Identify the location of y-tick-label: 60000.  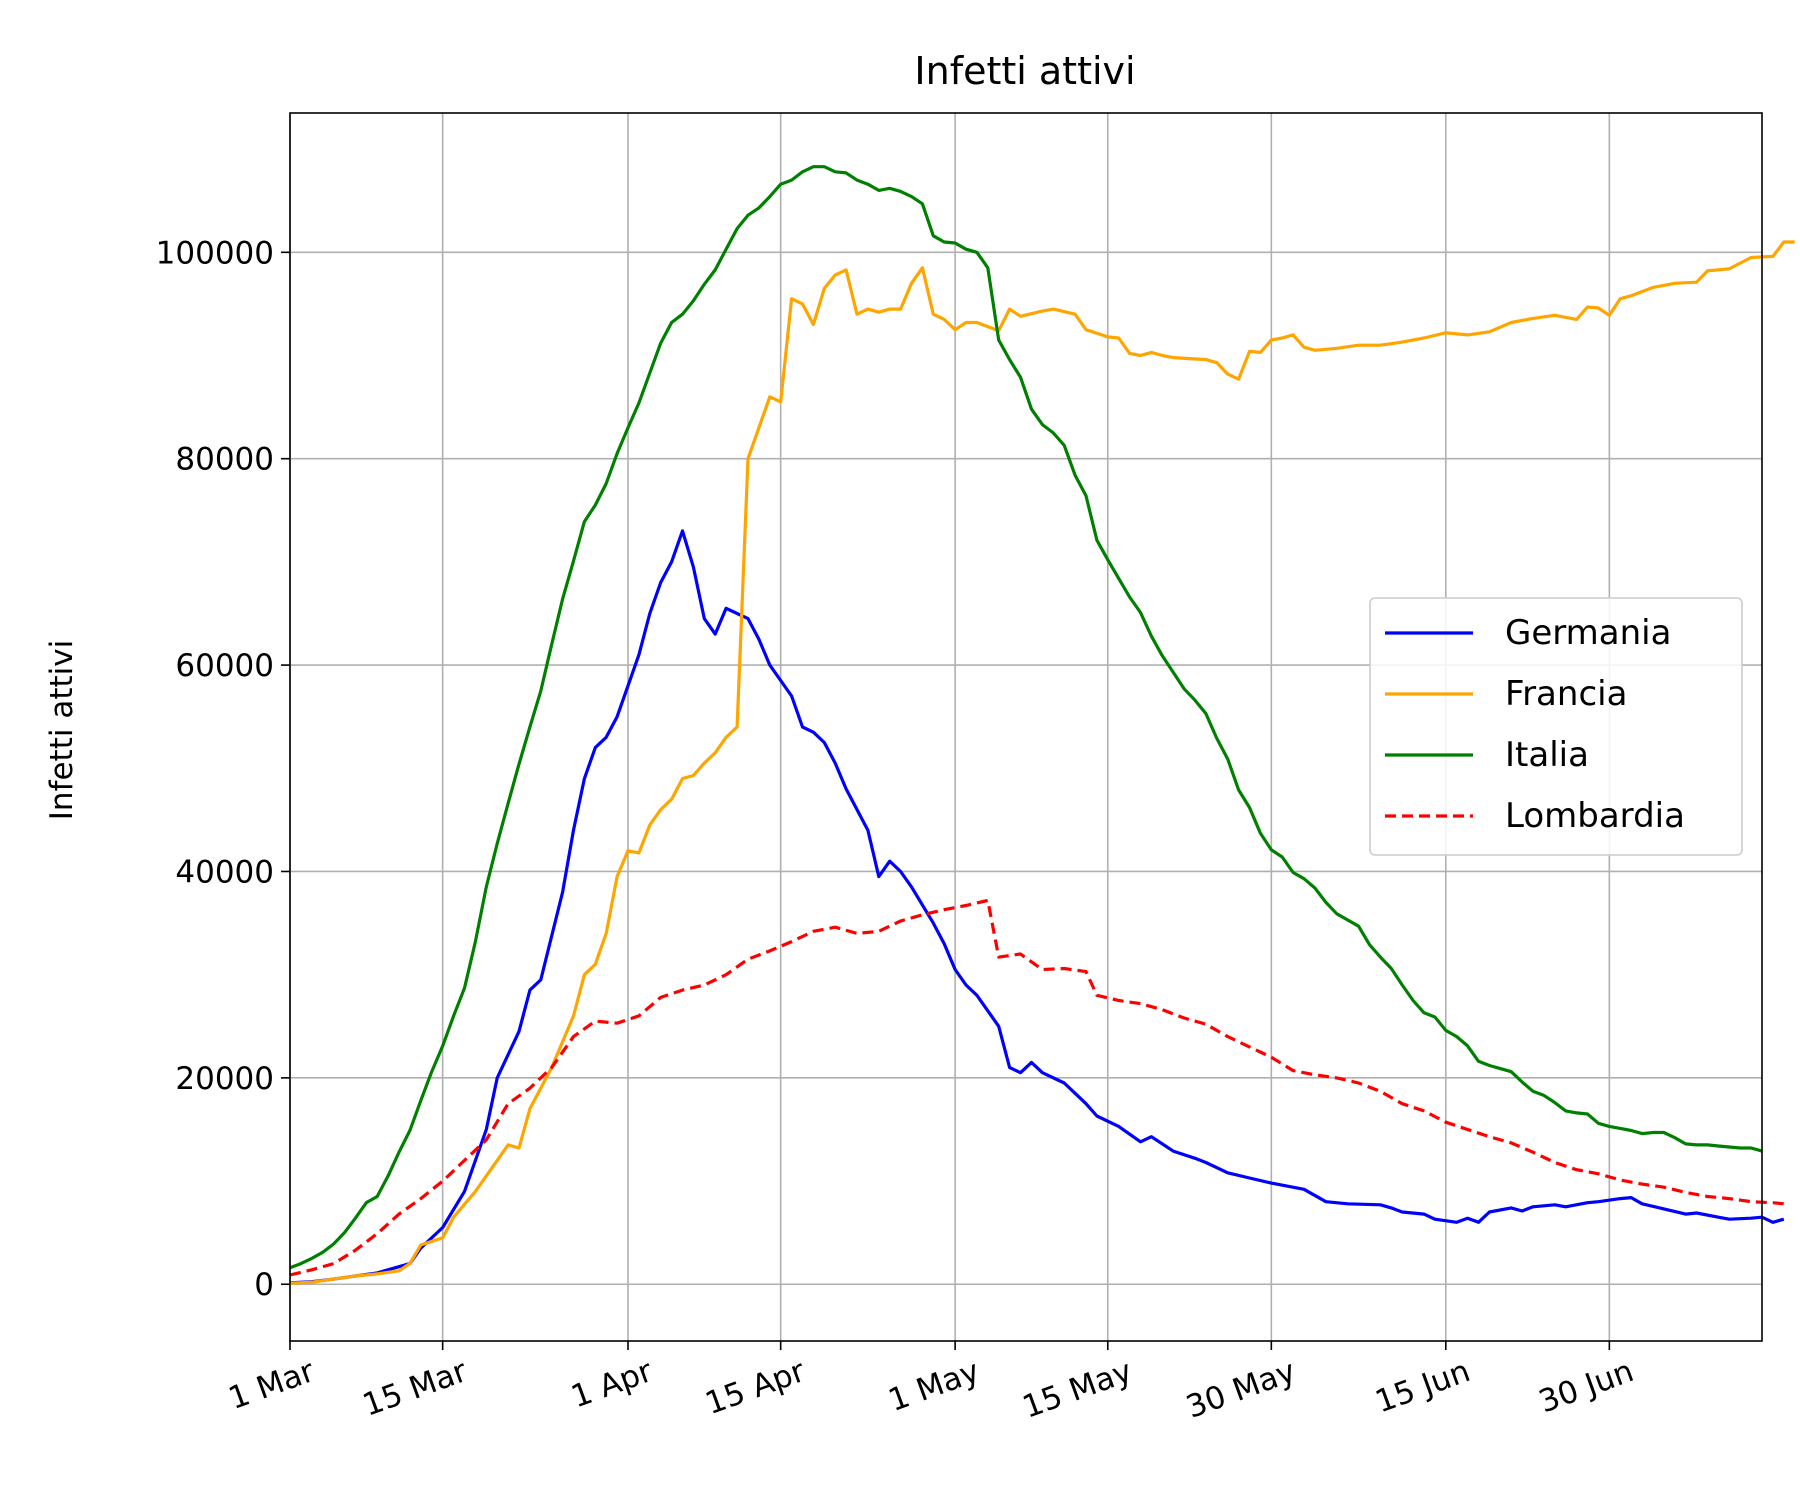
(224, 666).